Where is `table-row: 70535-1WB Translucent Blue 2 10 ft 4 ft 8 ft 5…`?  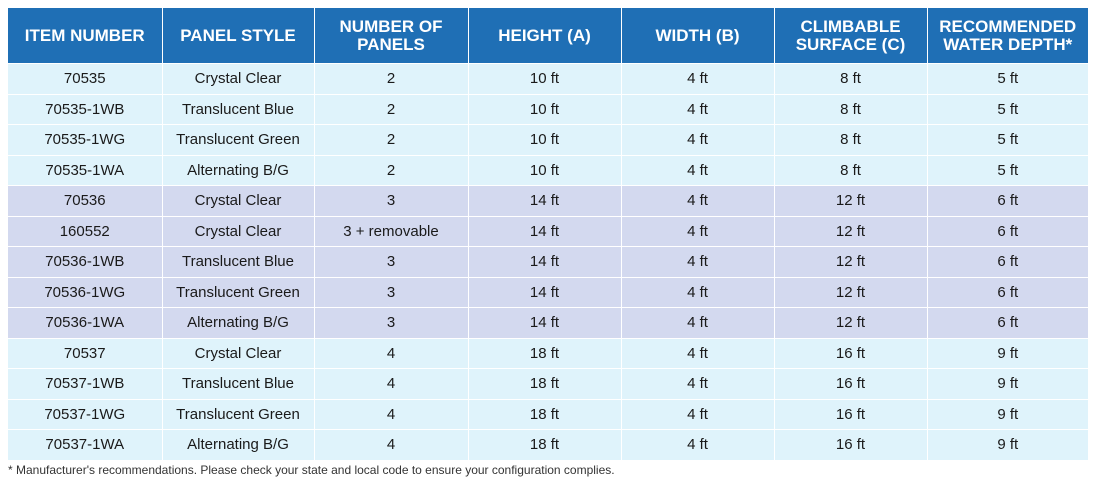 table-row: 70535-1WB Translucent Blue 2 10 ft 4 ft 8 ft 5… is located at coordinates (548, 109).